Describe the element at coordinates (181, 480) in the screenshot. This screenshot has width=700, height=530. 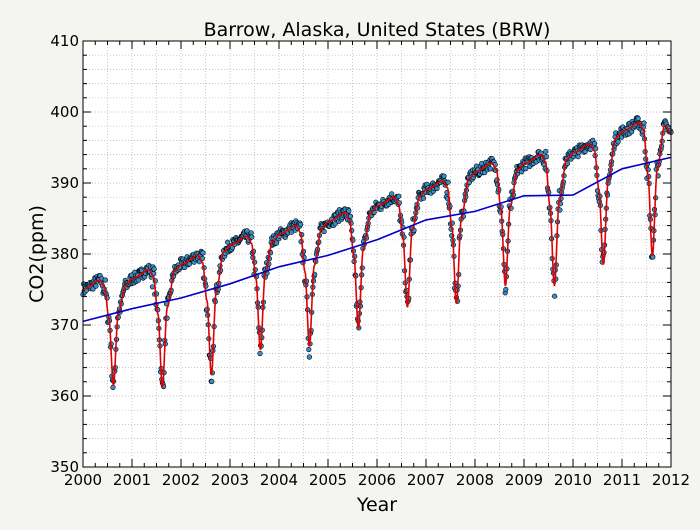
I see `x-tick-label: 2002` at that location.